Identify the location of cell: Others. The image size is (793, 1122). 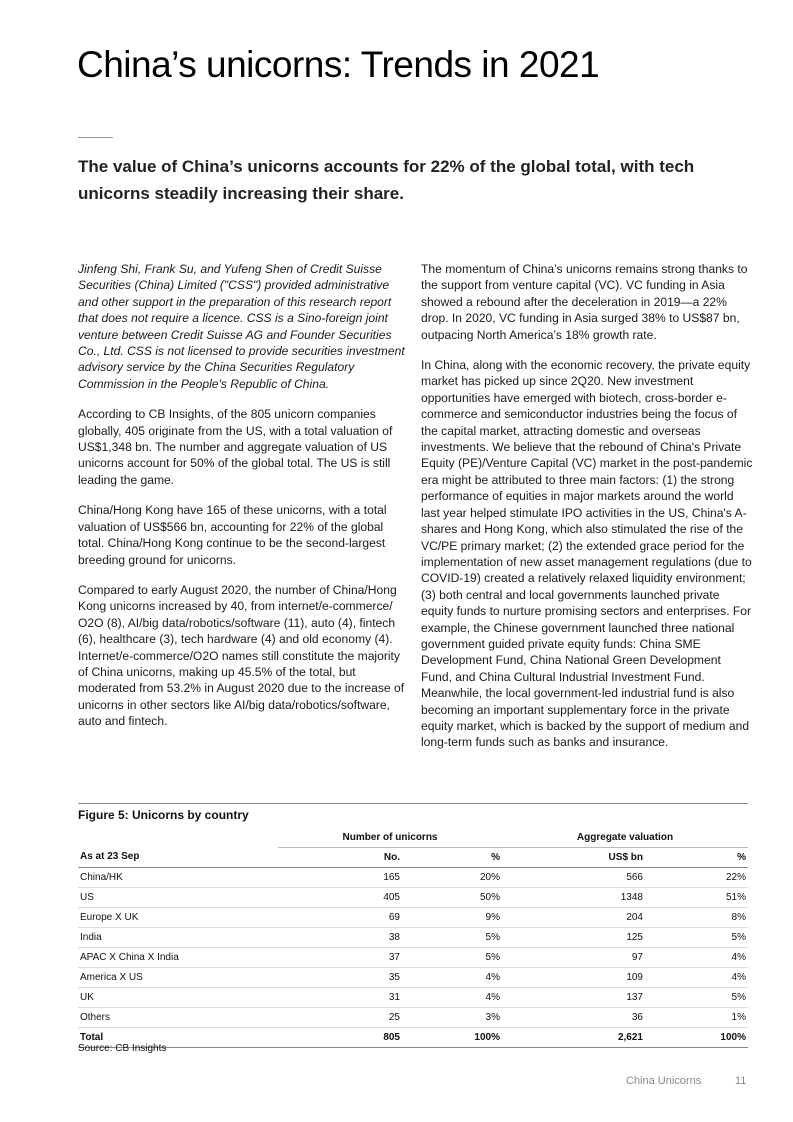
(178, 1017).